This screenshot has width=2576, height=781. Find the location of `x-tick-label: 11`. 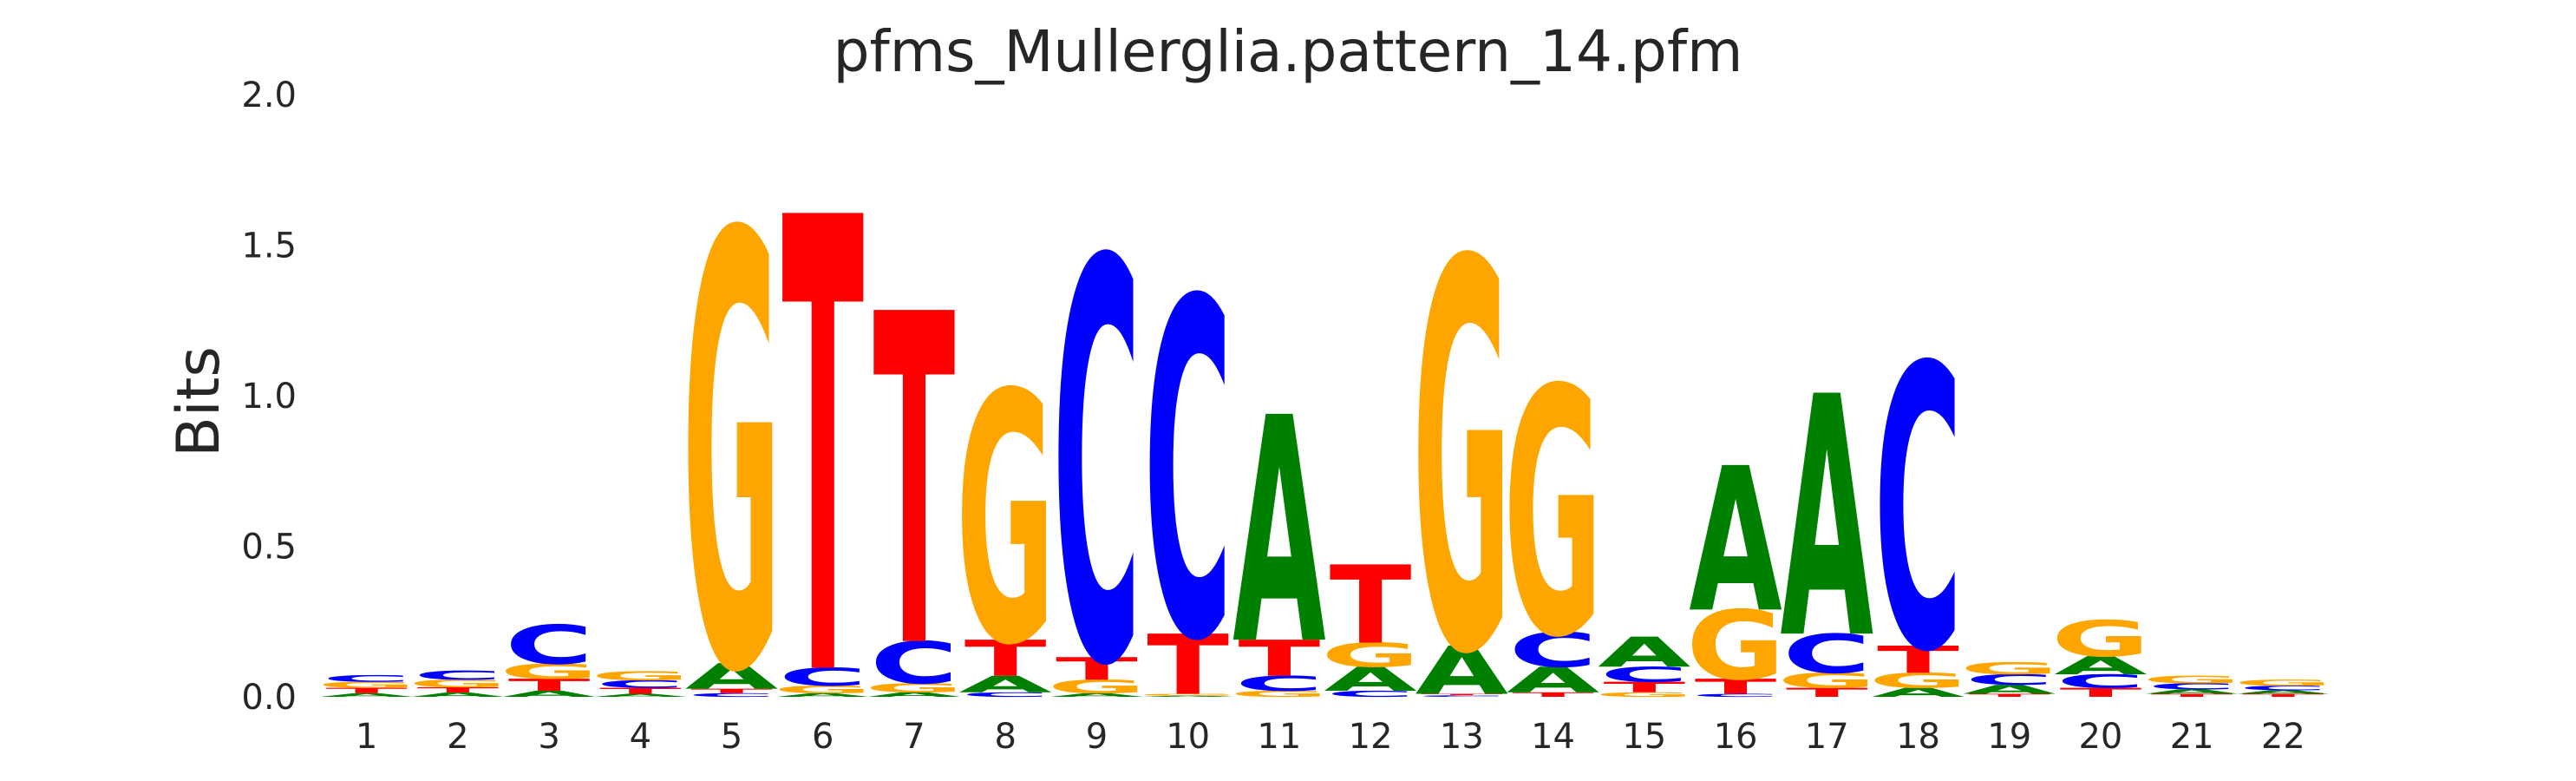

x-tick-label: 11 is located at coordinates (1279, 737).